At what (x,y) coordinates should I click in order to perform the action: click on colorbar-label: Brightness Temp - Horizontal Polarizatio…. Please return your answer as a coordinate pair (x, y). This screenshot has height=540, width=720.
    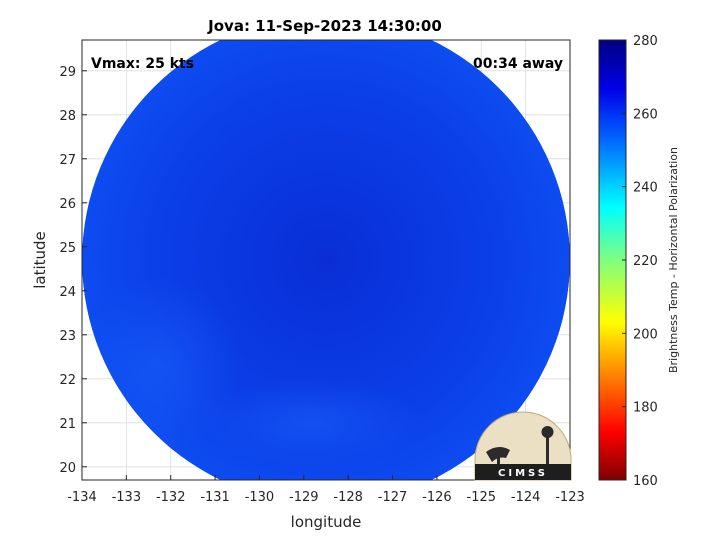
    Looking at the image, I should click on (673, 260).